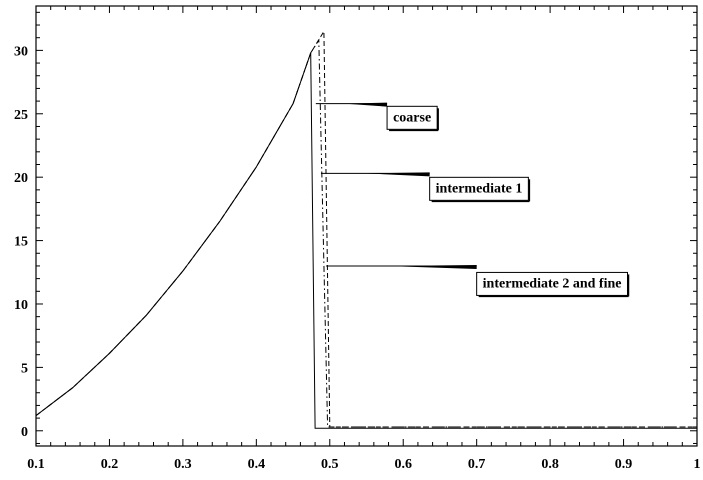  Describe the element at coordinates (257, 464) in the screenshot. I see `x-tick-label: 0.4` at that location.